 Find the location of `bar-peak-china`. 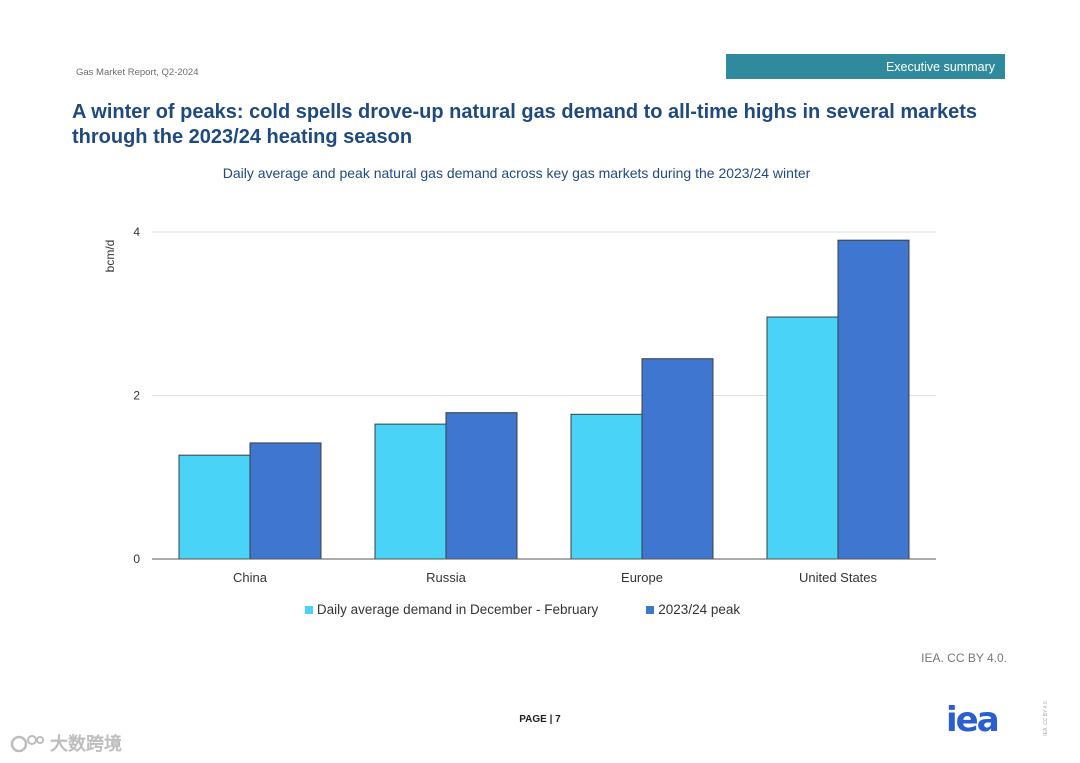

bar-peak-china is located at coordinates (285, 501).